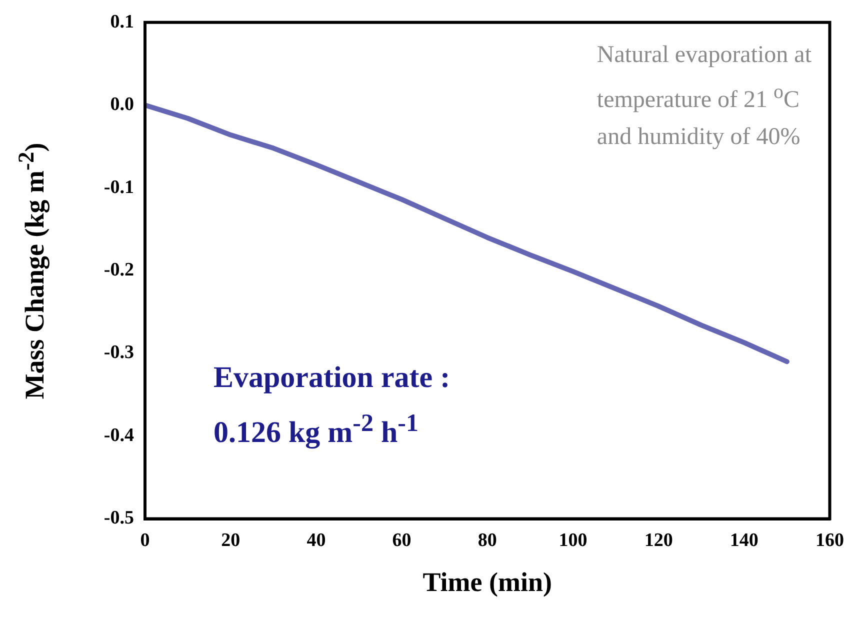 The height and width of the screenshot is (617, 855). I want to click on y-tick-label: -0.2, so click(119, 270).